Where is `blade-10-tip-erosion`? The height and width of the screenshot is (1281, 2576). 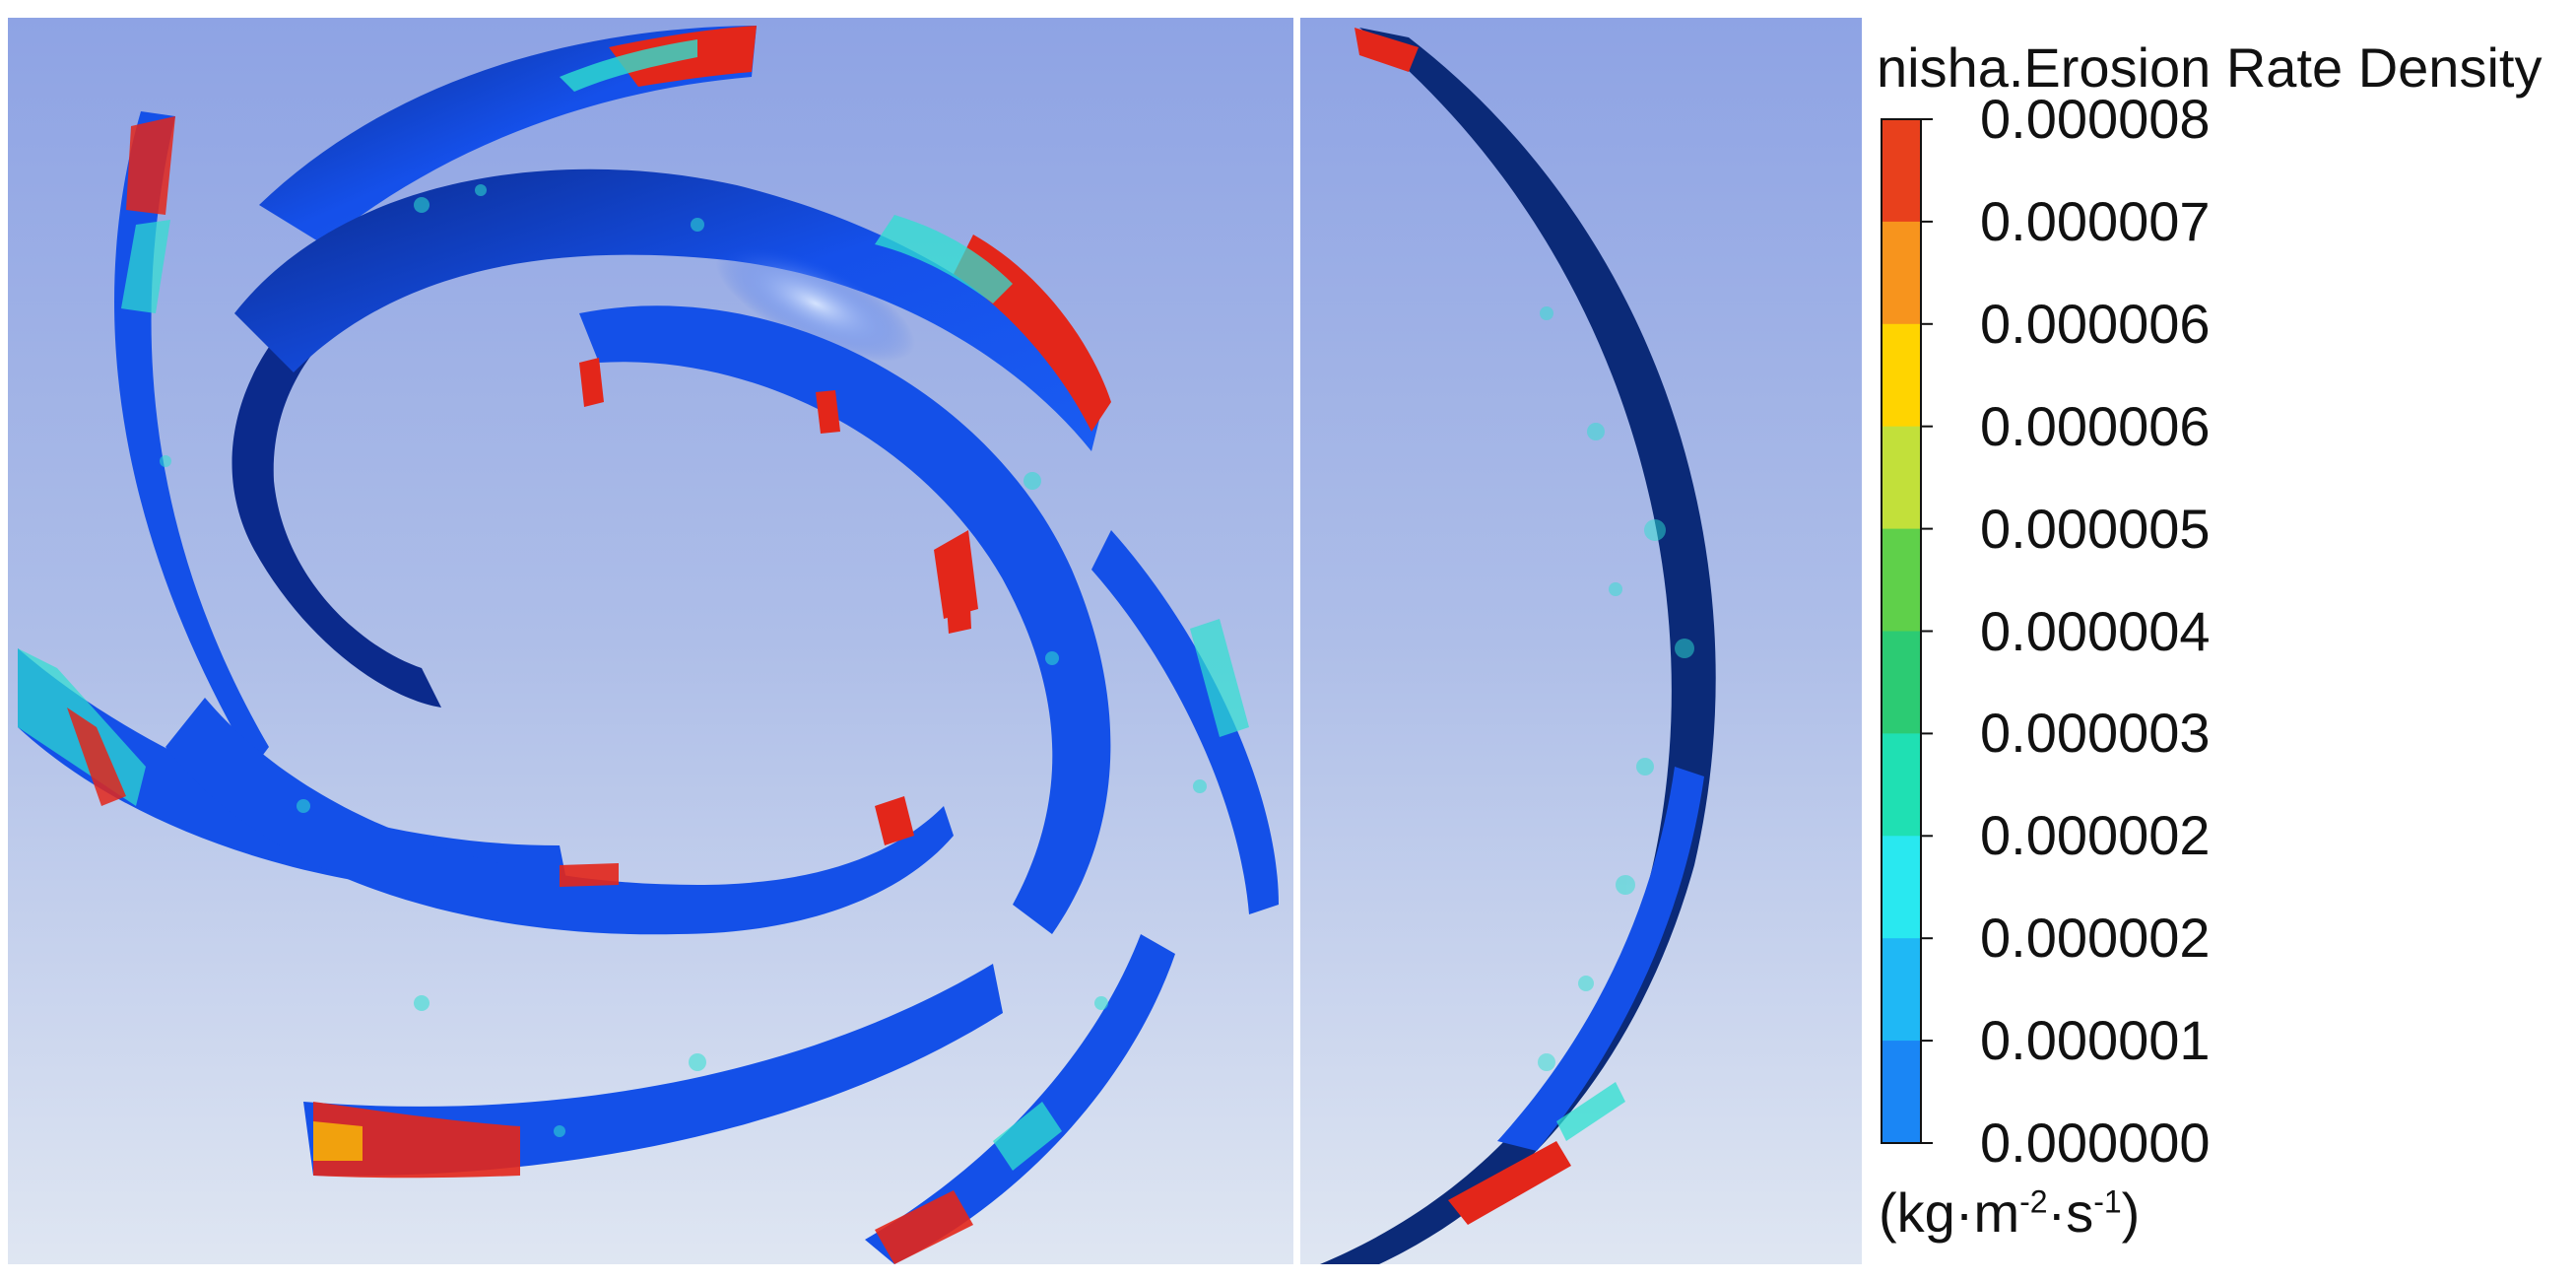
blade-10-tip-erosion is located at coordinates (924, 1227).